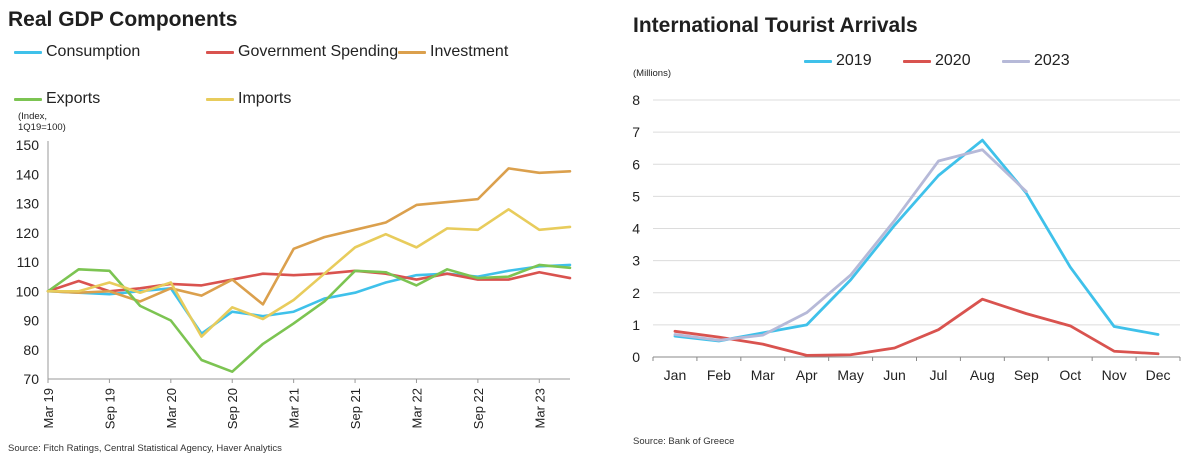 The width and height of the screenshot is (1200, 462). What do you see at coordinates (31, 379) in the screenshot?
I see `y-tick-label: 70` at bounding box center [31, 379].